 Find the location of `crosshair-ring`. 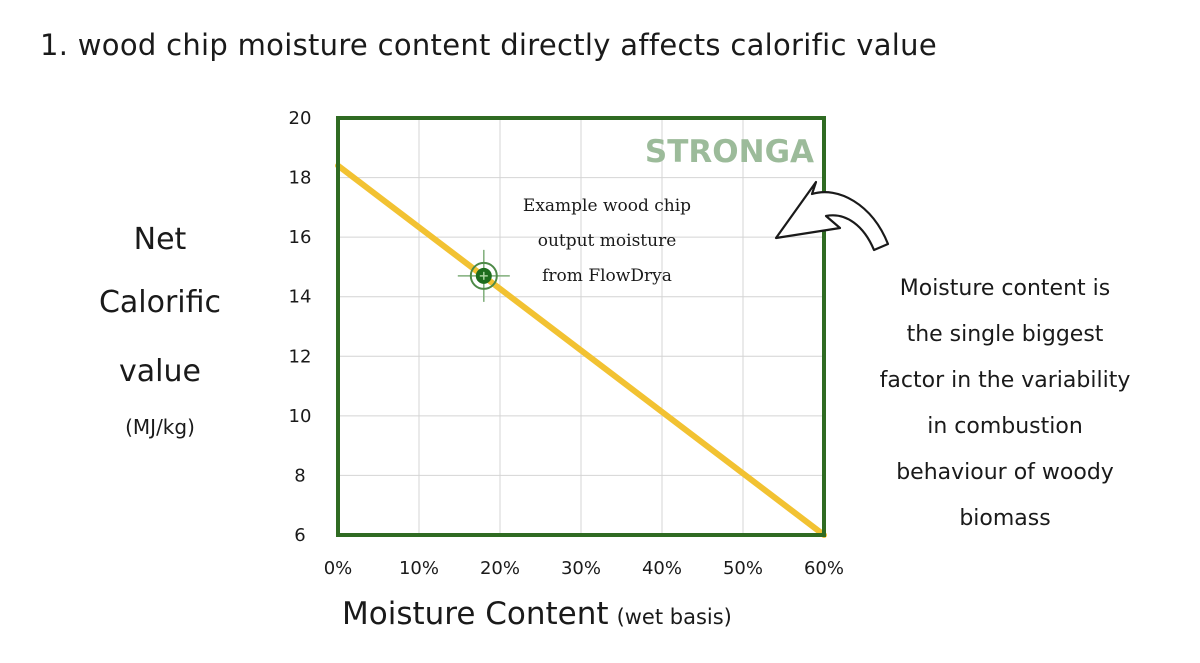

crosshair-ring is located at coordinates (483, 275).